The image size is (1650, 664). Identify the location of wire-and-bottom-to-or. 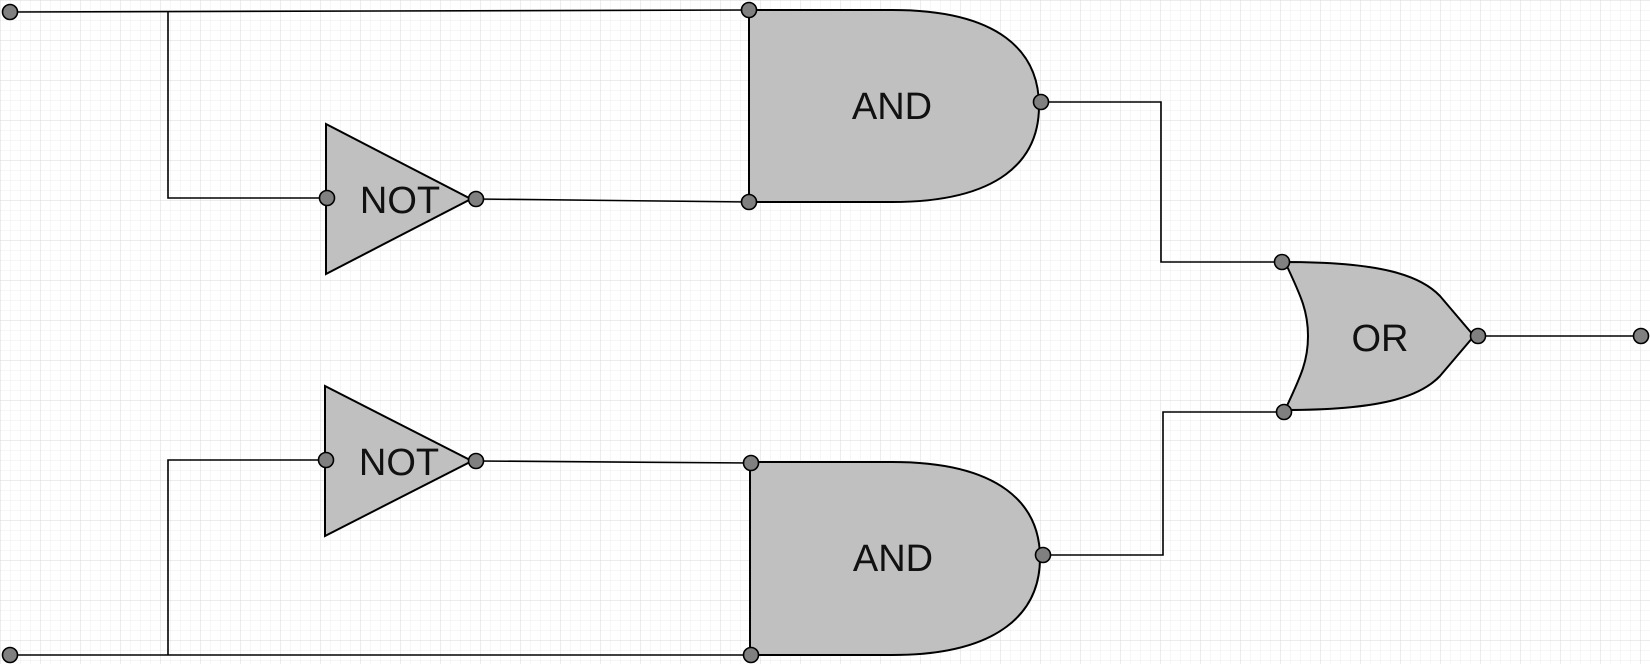
(1163, 483).